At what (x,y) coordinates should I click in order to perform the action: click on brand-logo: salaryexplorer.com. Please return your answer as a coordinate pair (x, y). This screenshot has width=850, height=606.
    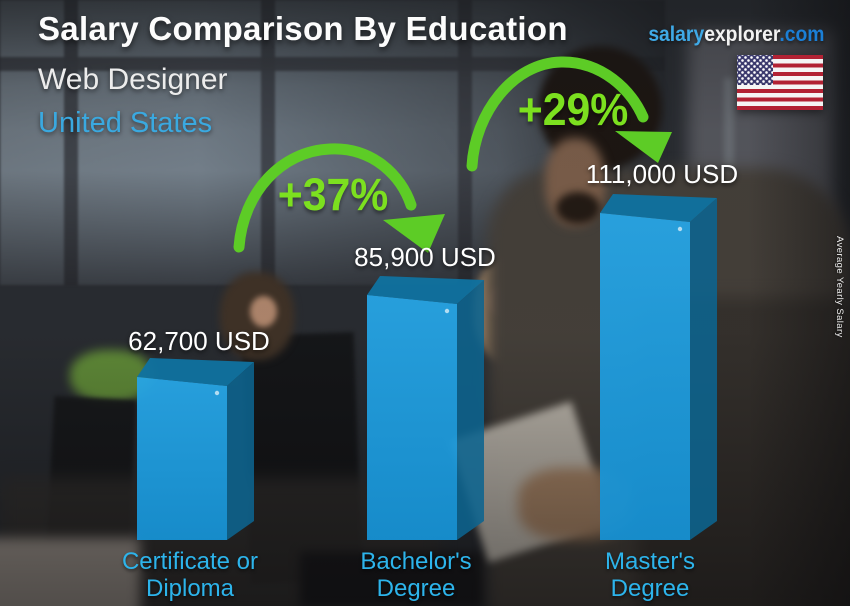
    Looking at the image, I should click on (736, 35).